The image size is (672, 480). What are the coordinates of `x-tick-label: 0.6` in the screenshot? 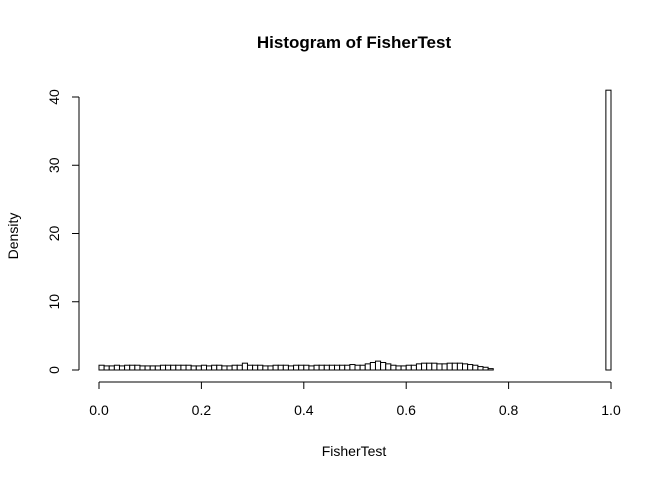 It's located at (406, 410).